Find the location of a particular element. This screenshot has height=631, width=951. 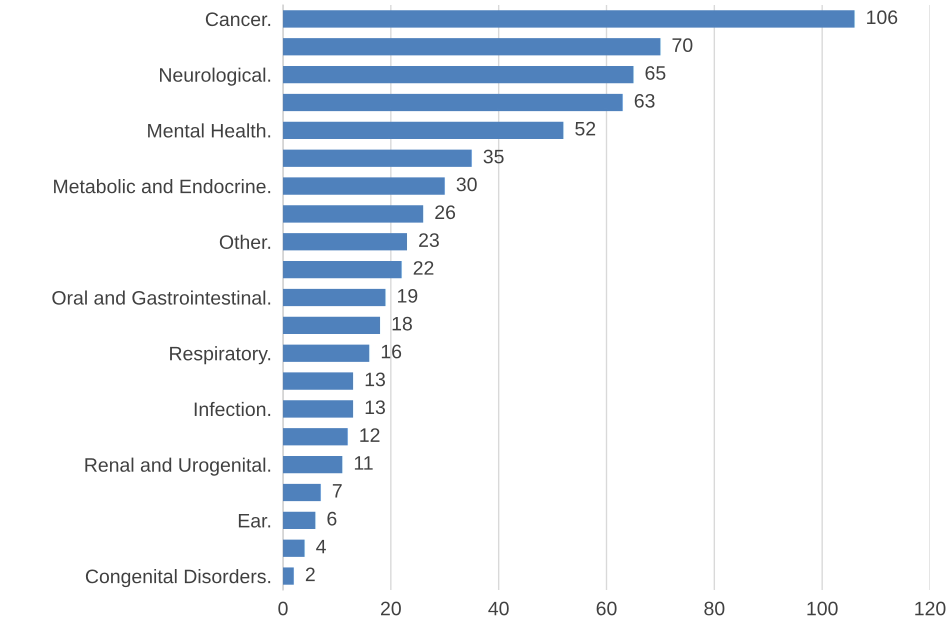

y-tick-label: Respiratory. is located at coordinates (220, 355).